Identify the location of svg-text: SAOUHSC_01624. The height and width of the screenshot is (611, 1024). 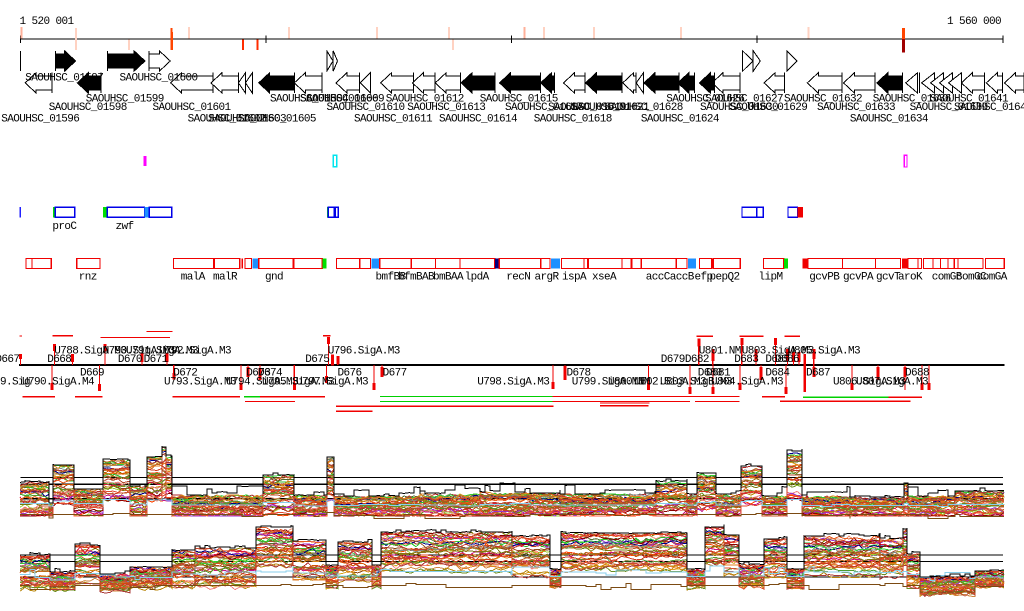
(680, 120).